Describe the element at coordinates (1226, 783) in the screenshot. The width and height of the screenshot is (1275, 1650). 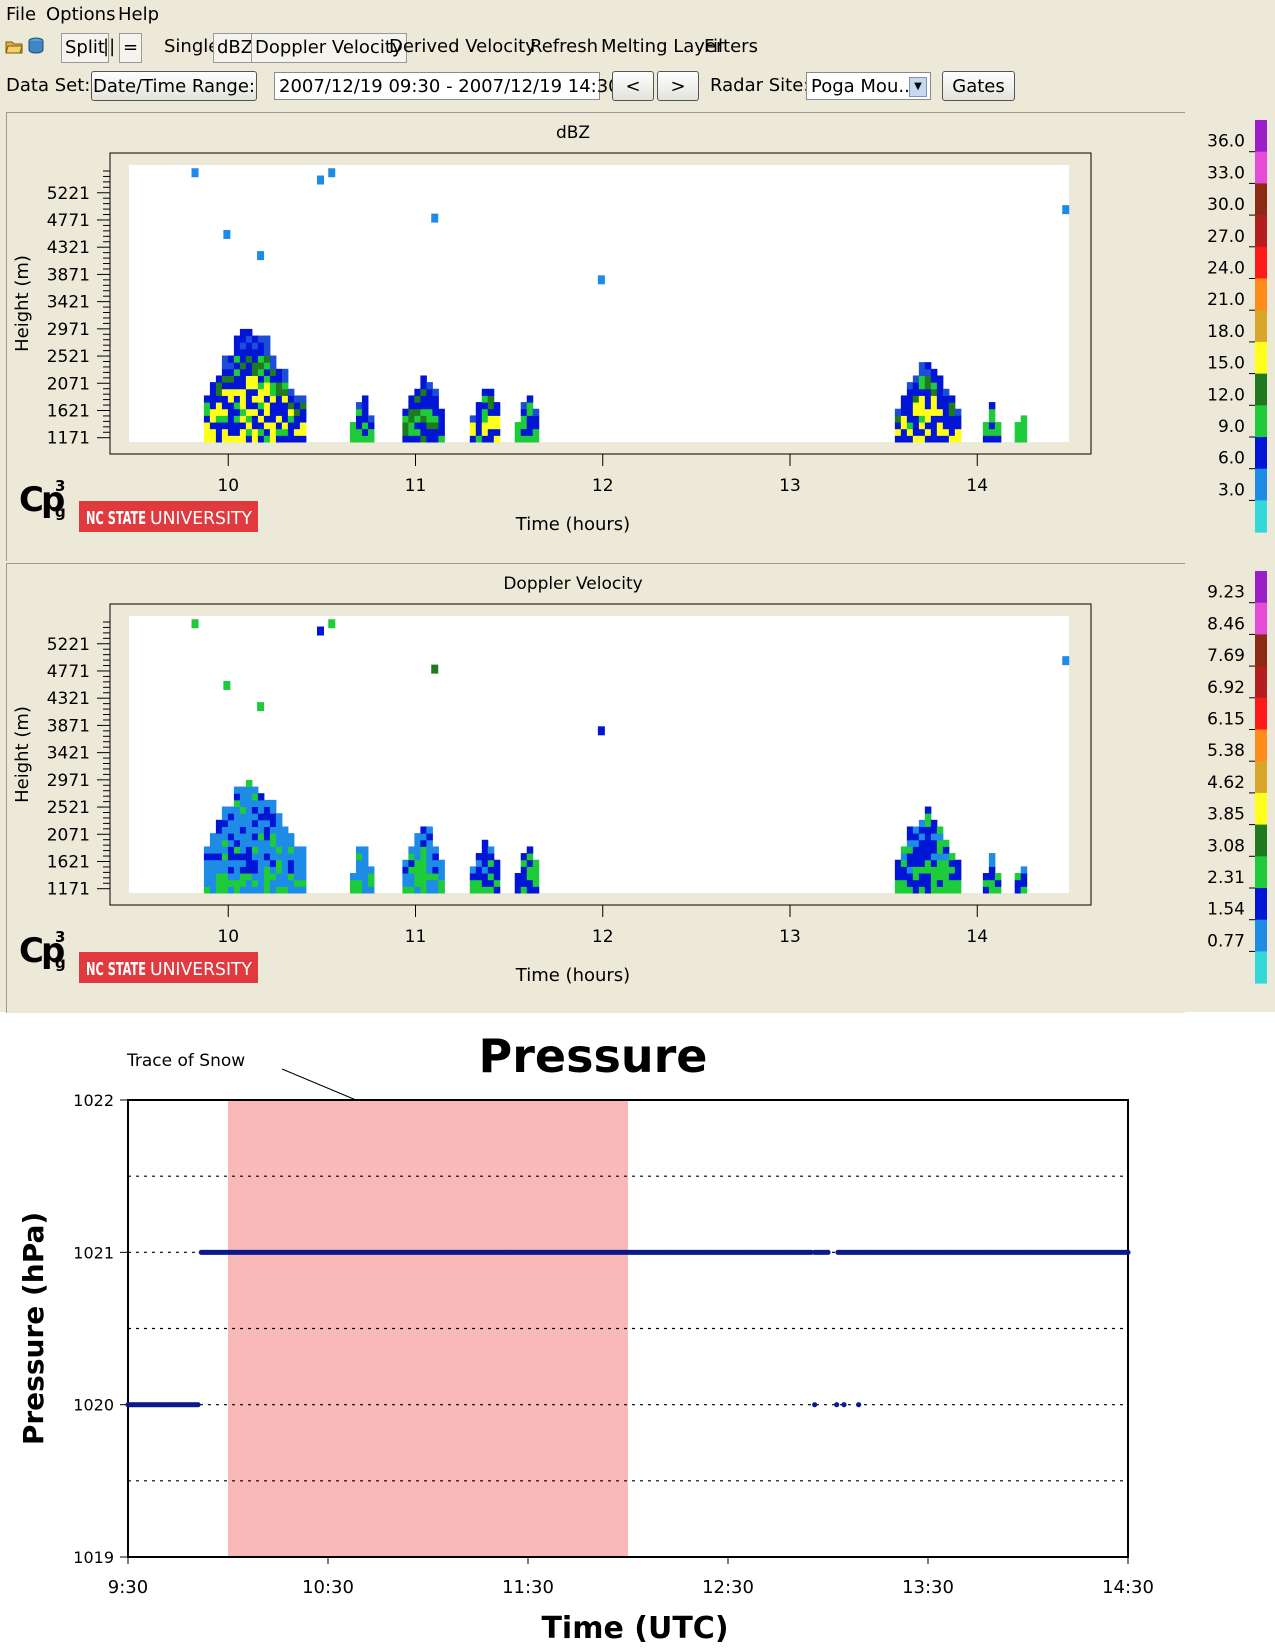
I see `colorbar-label: 4.62` at that location.